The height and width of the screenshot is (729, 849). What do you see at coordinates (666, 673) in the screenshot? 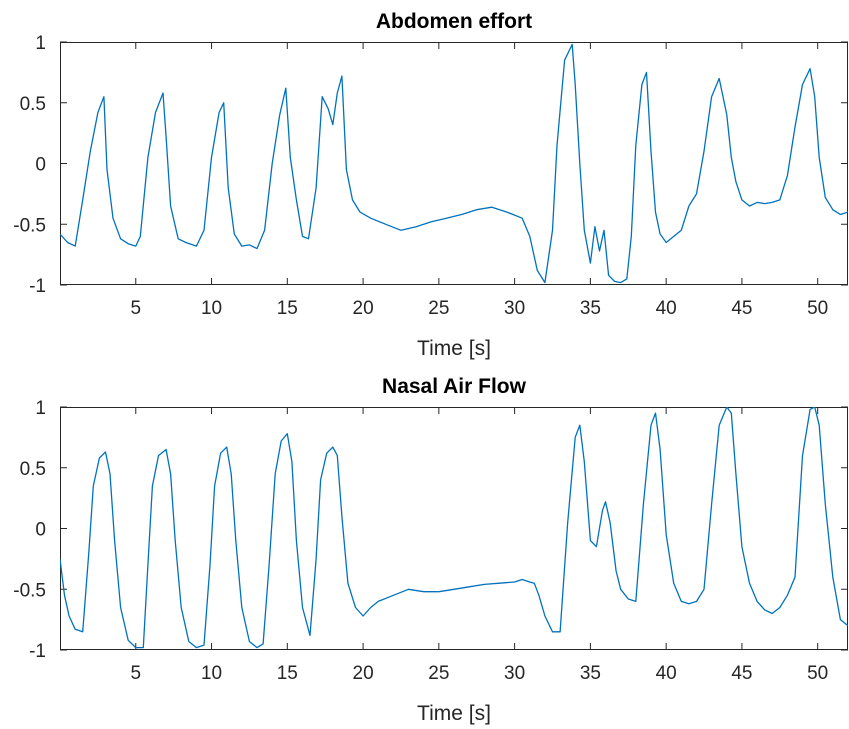
I see `nasal-air-flow-xtick-label: 40` at bounding box center [666, 673].